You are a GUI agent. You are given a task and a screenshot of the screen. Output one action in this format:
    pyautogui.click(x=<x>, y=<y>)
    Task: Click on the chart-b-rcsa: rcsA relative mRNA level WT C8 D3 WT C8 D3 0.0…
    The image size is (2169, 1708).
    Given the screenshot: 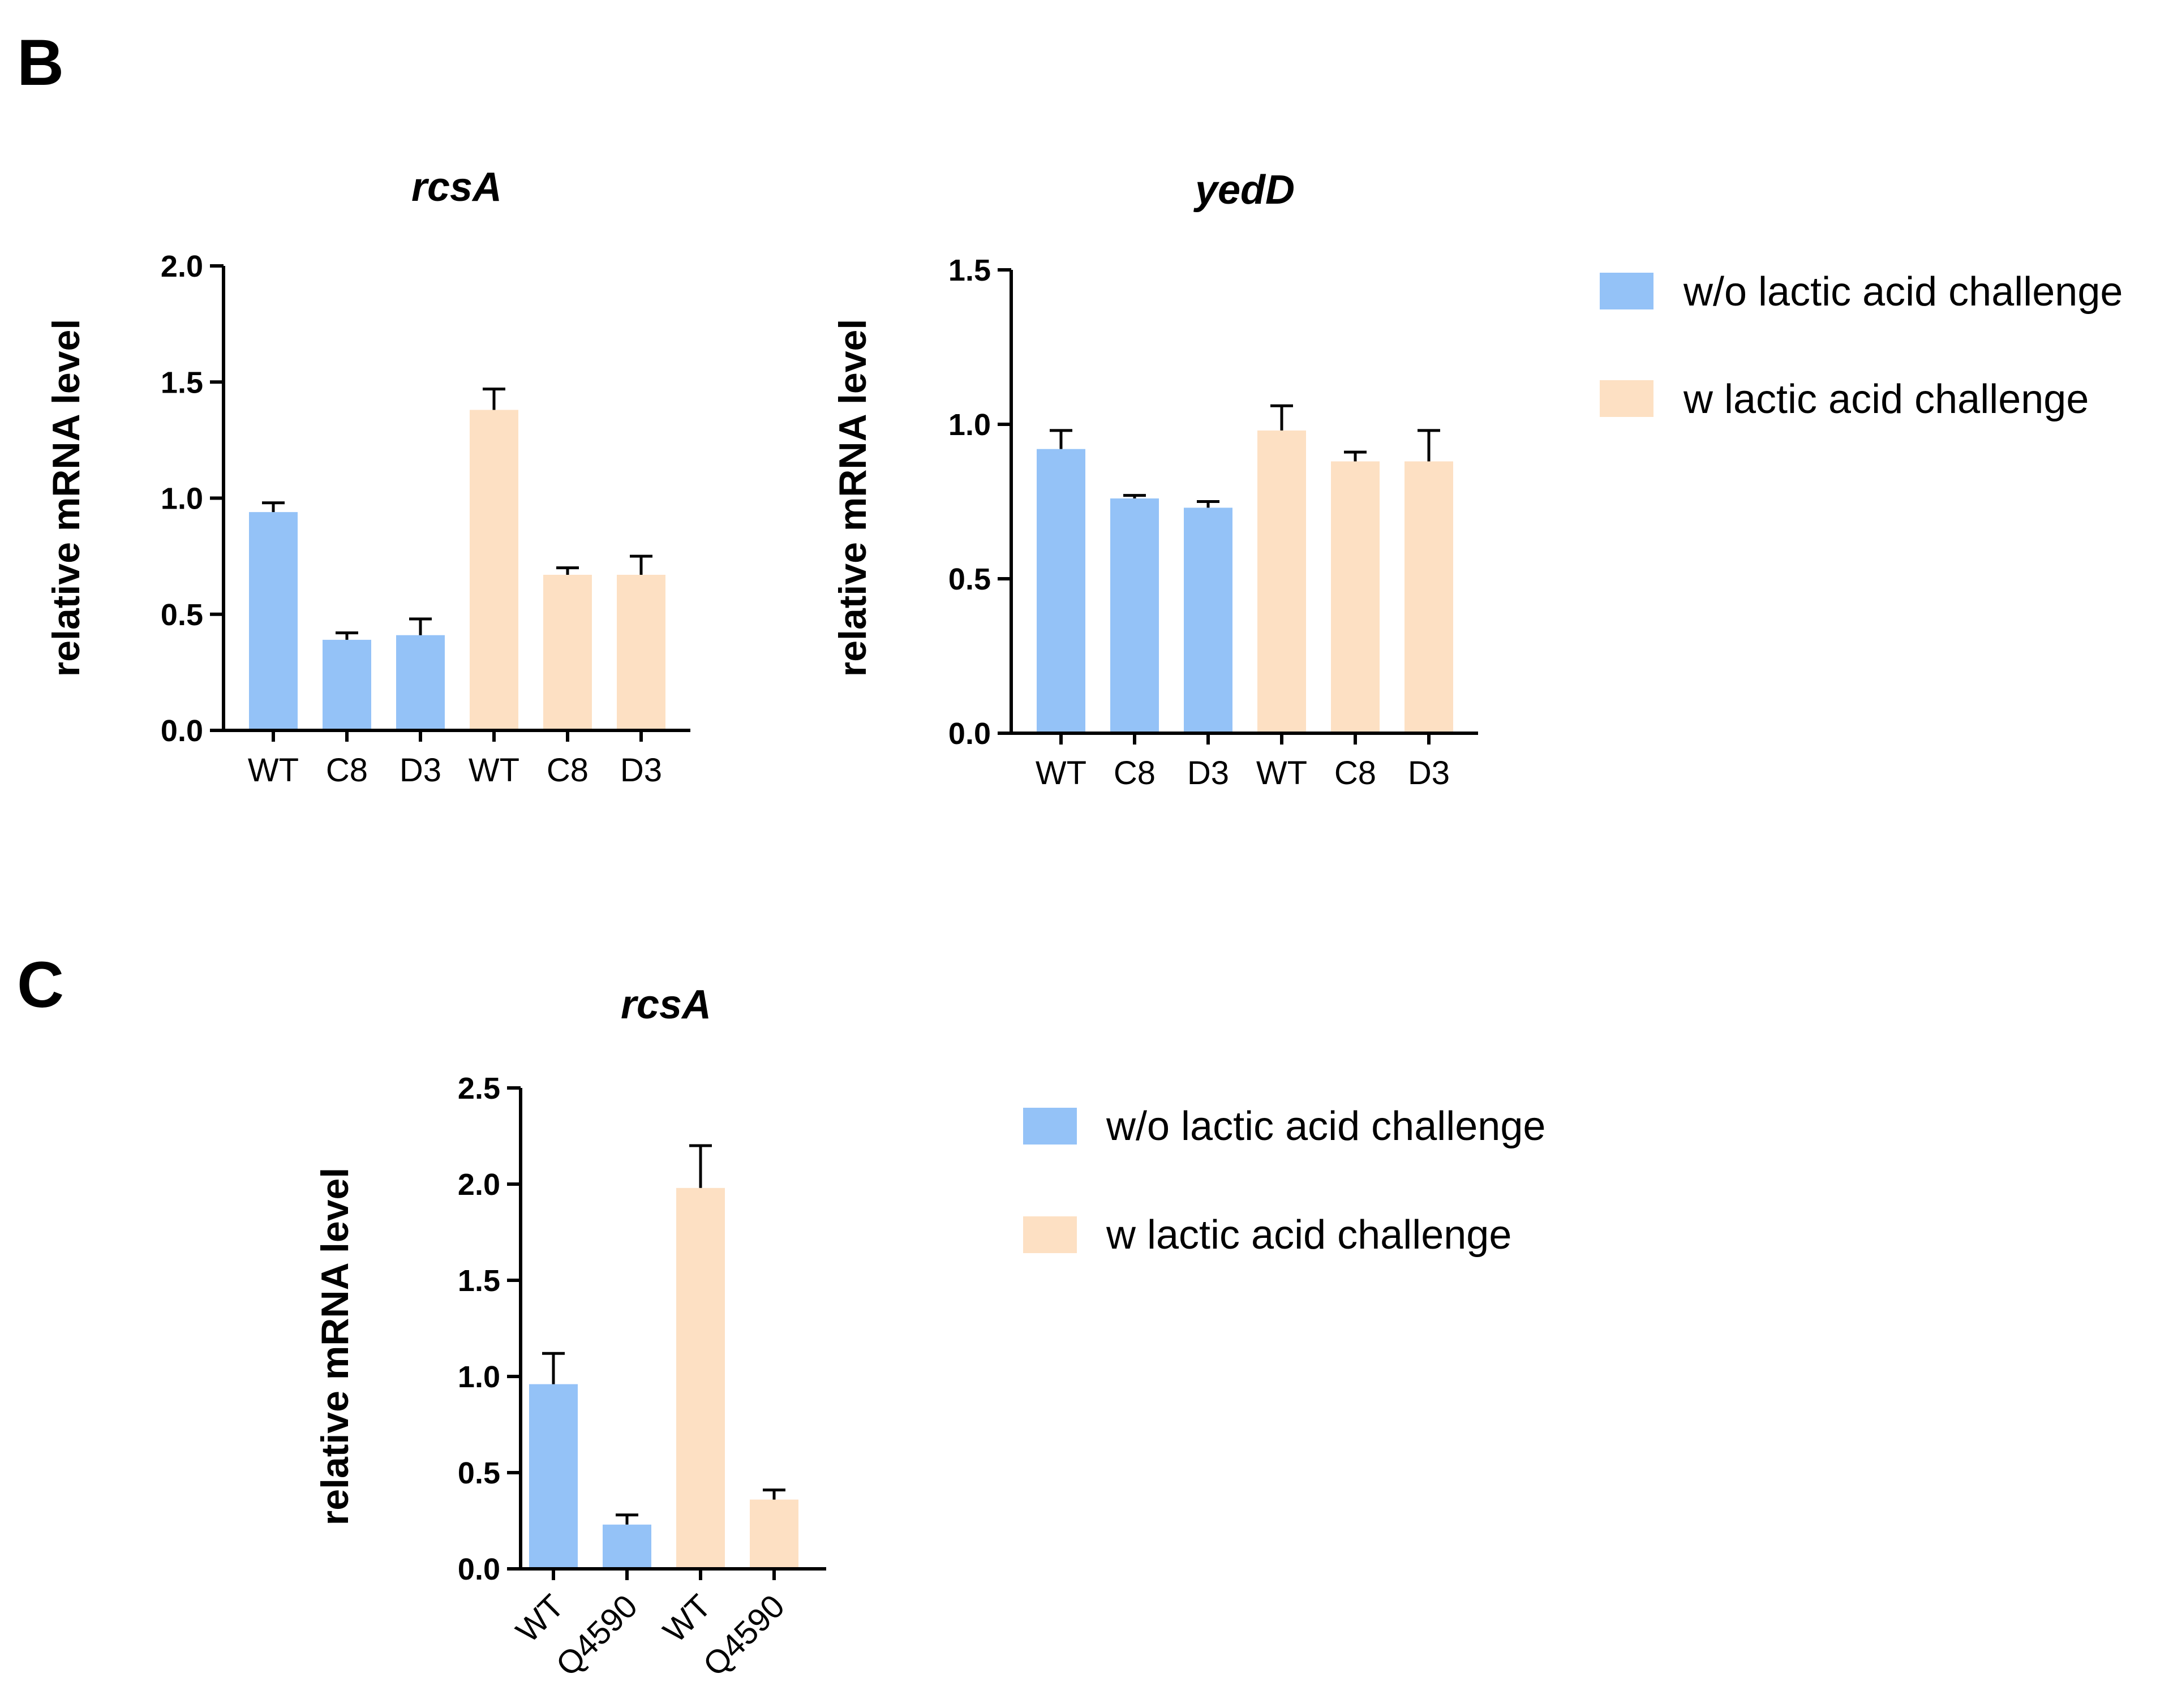 What is the action you would take?
    pyautogui.click(x=367, y=477)
    